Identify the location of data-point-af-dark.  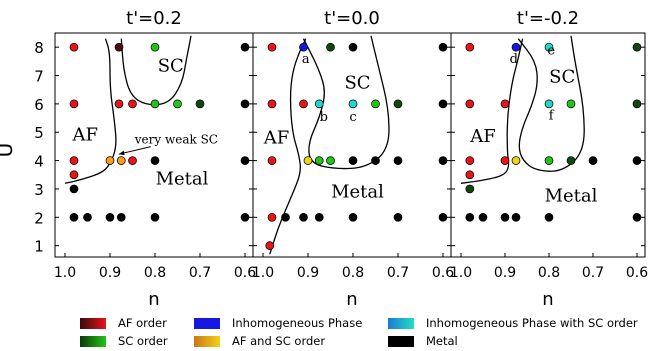
(119, 47).